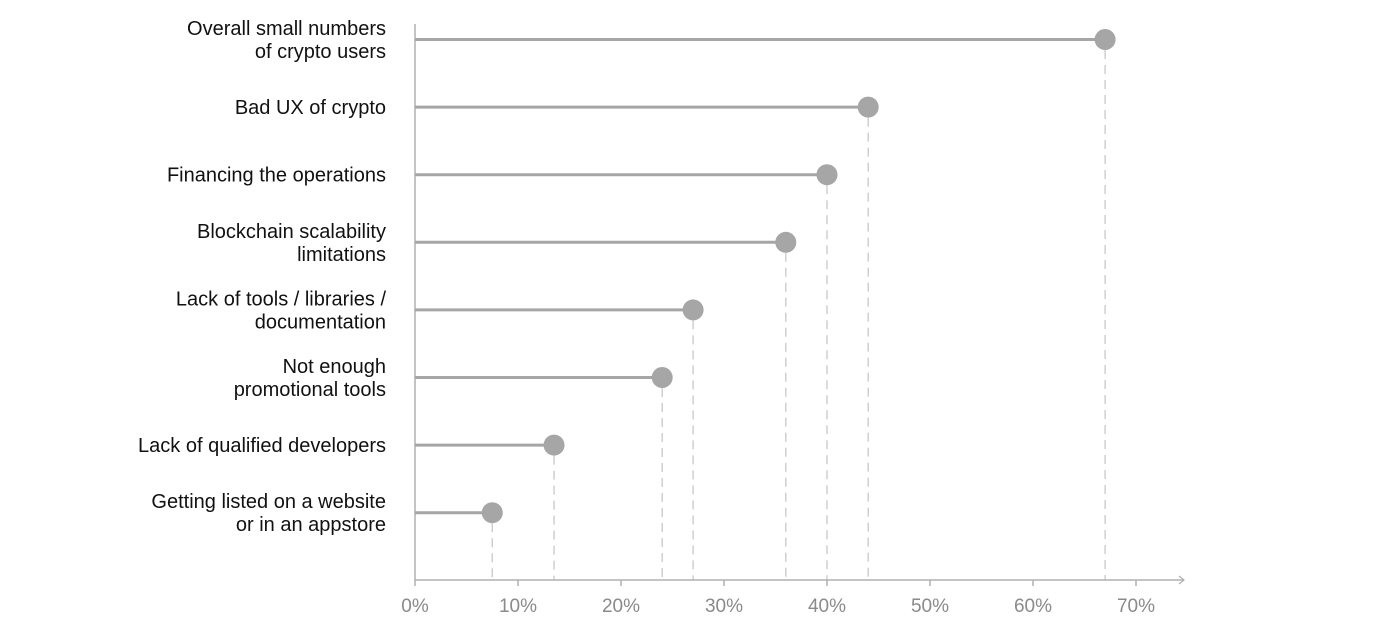 This screenshot has width=1400, height=627. I want to click on category-label: Lack of tools / libraries / documentation, so click(281, 310).